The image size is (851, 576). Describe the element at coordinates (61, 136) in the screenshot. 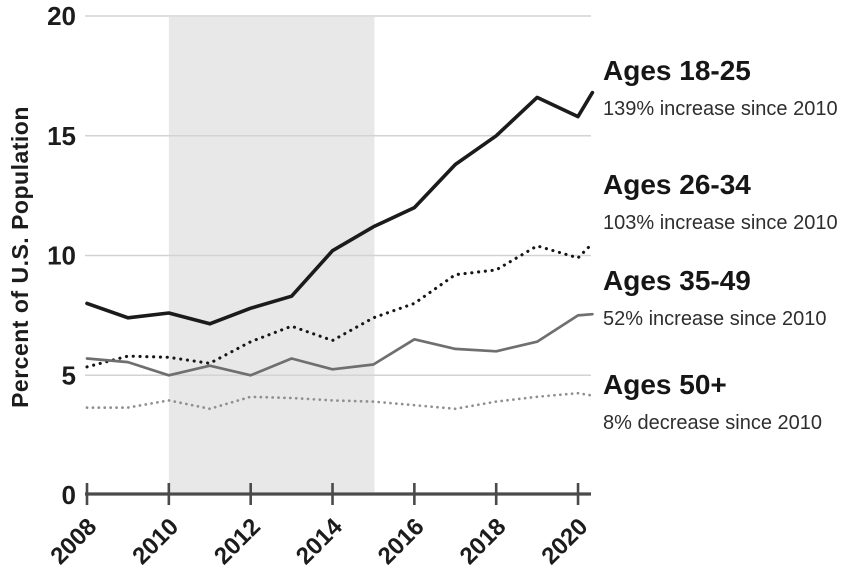

I see `y-tick-label-15: 15` at that location.